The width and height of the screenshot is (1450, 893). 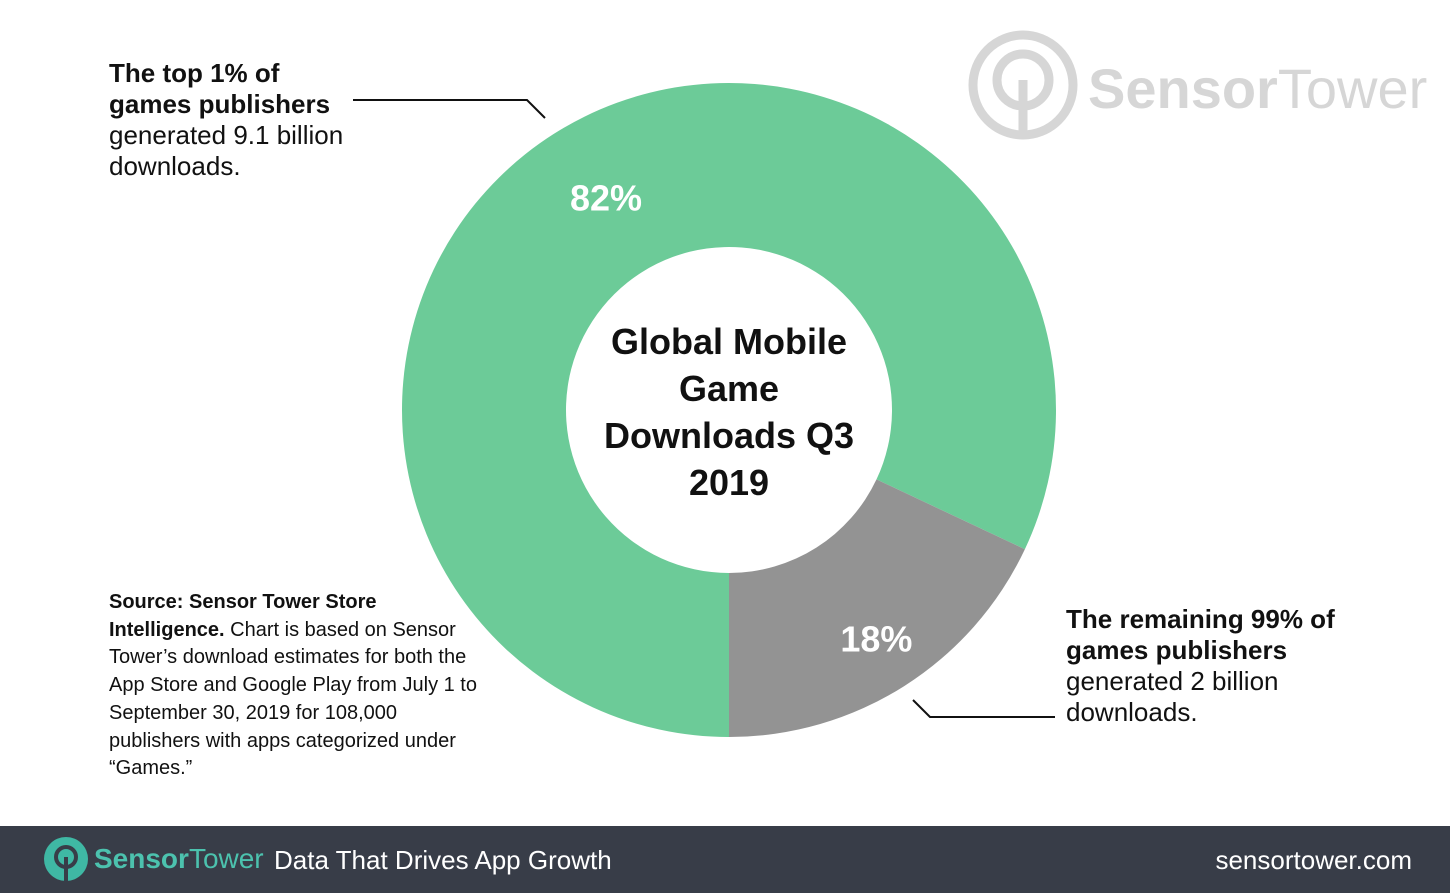 I want to click on watermark-text: Sensor, so click(x=1183, y=88).